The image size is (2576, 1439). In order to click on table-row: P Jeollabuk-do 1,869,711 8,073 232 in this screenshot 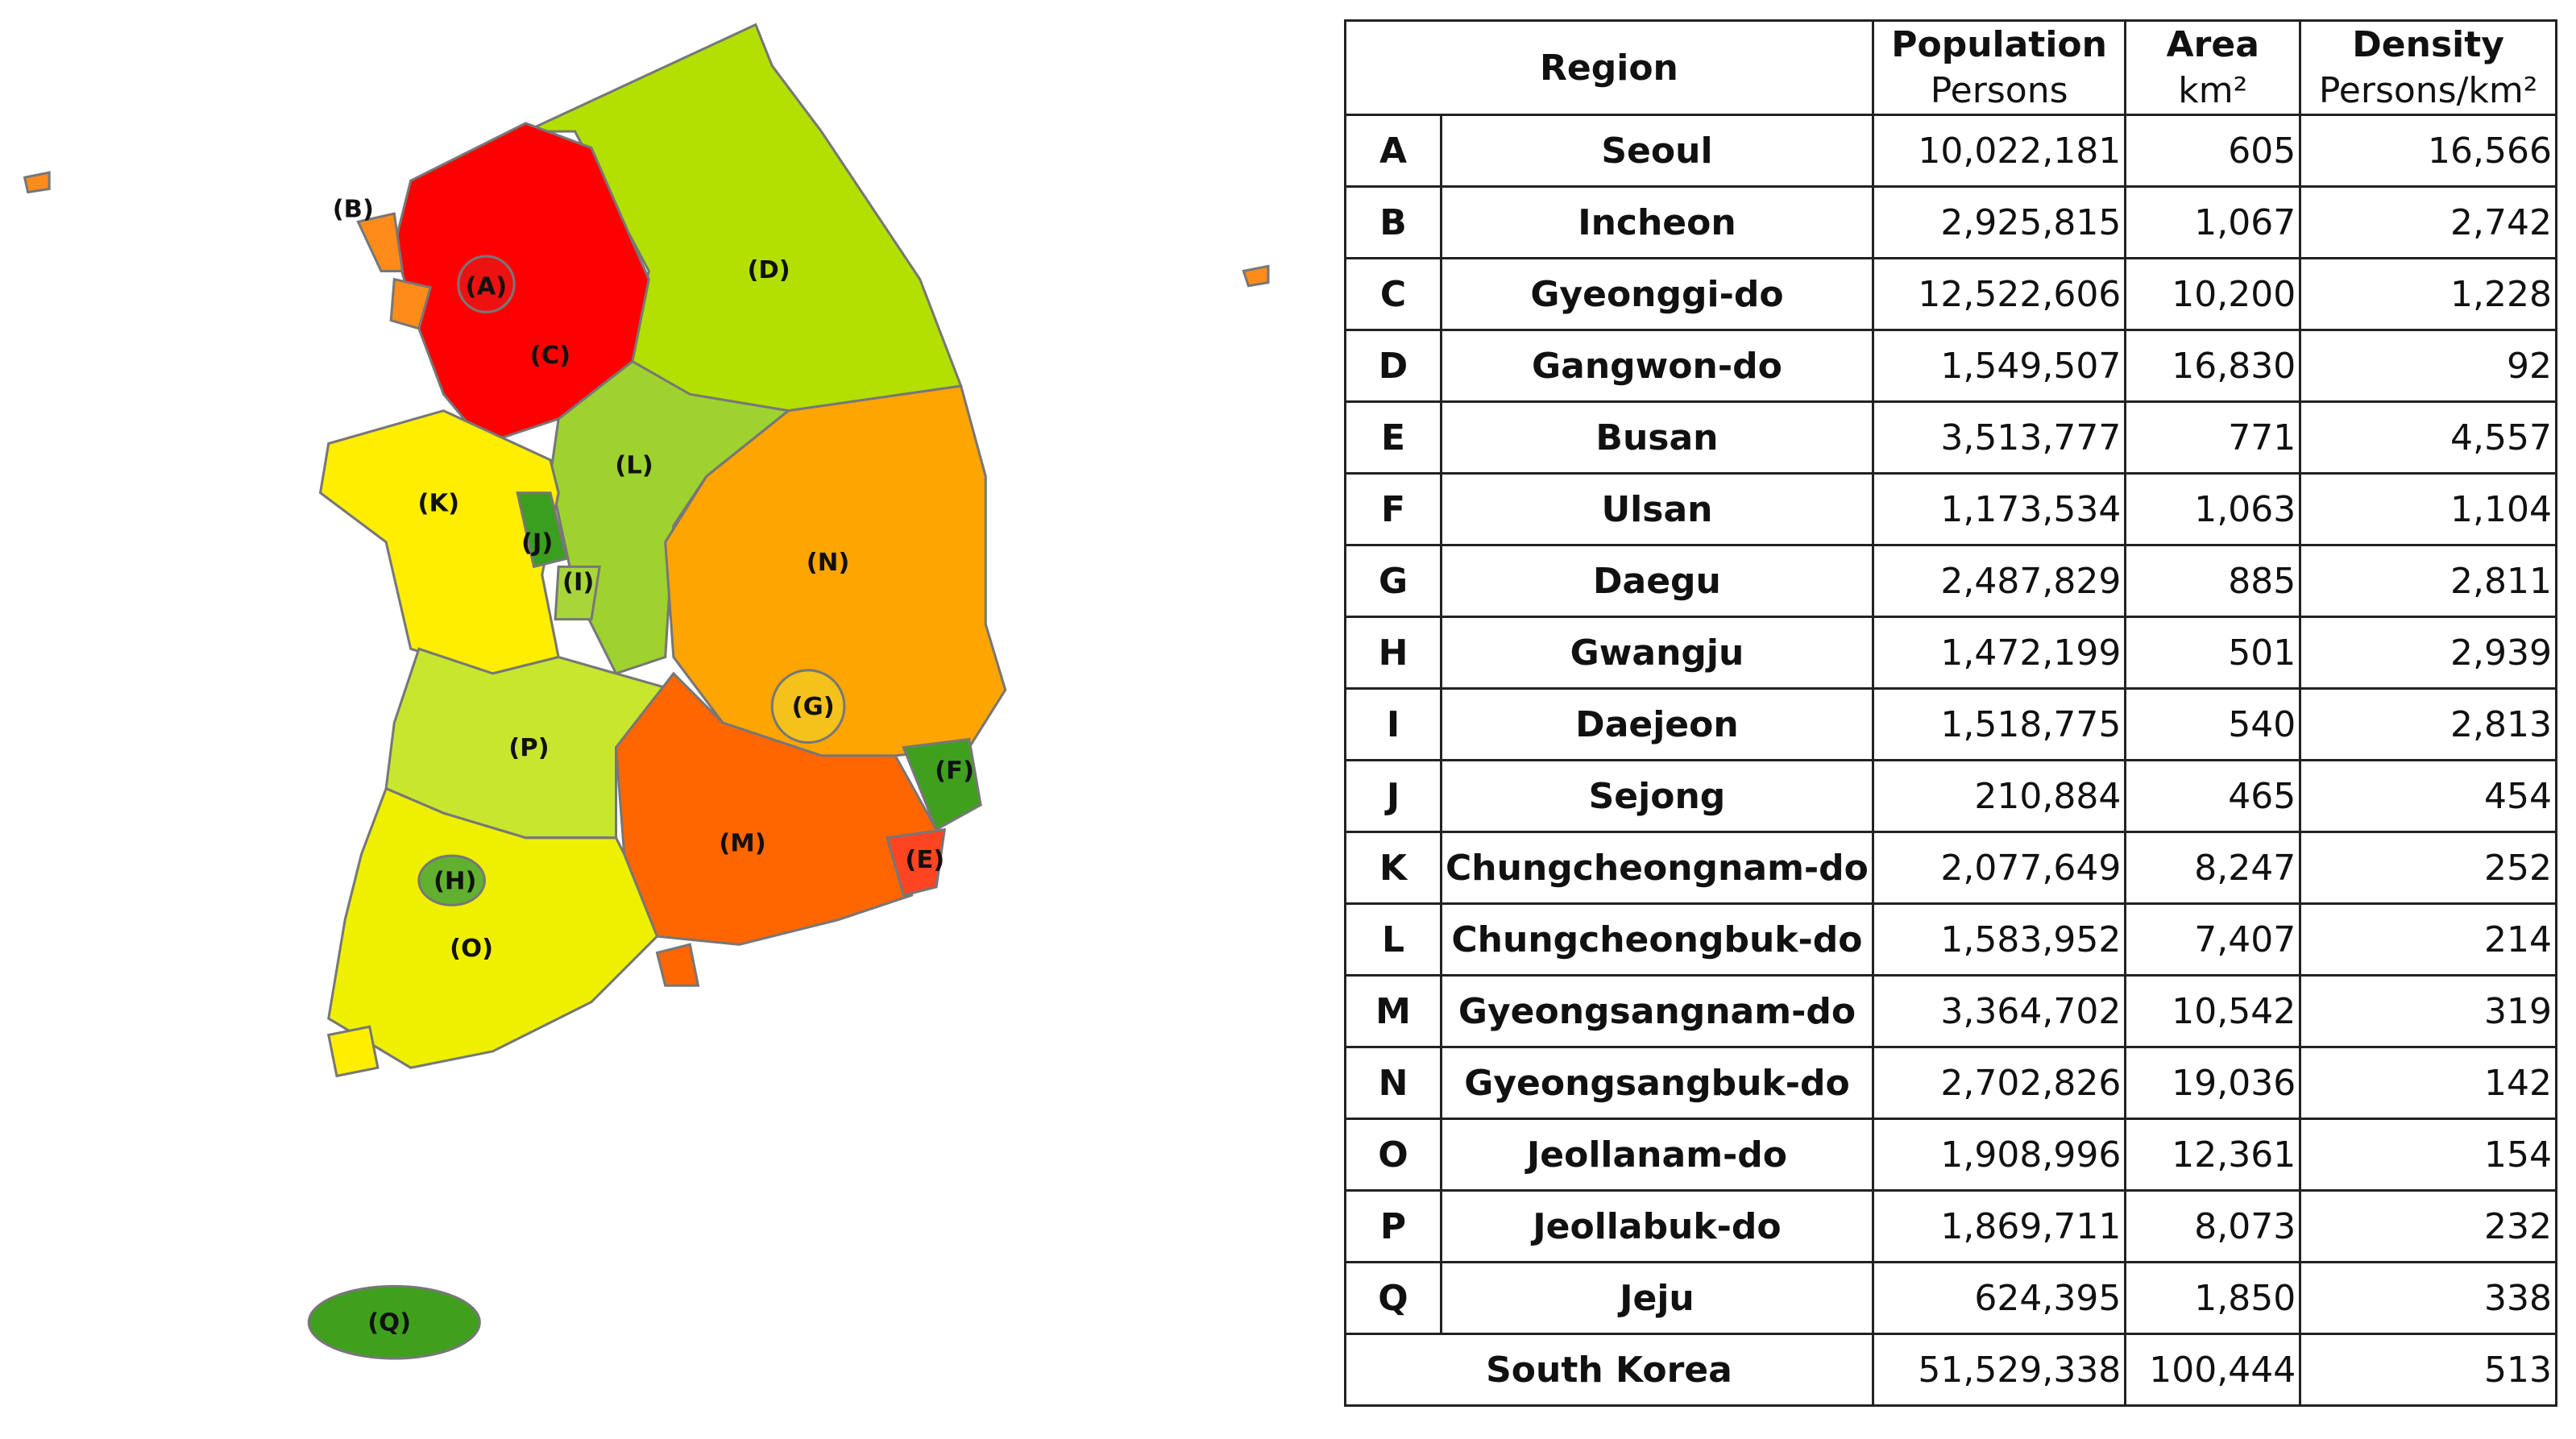, I will do `click(1950, 1226)`.